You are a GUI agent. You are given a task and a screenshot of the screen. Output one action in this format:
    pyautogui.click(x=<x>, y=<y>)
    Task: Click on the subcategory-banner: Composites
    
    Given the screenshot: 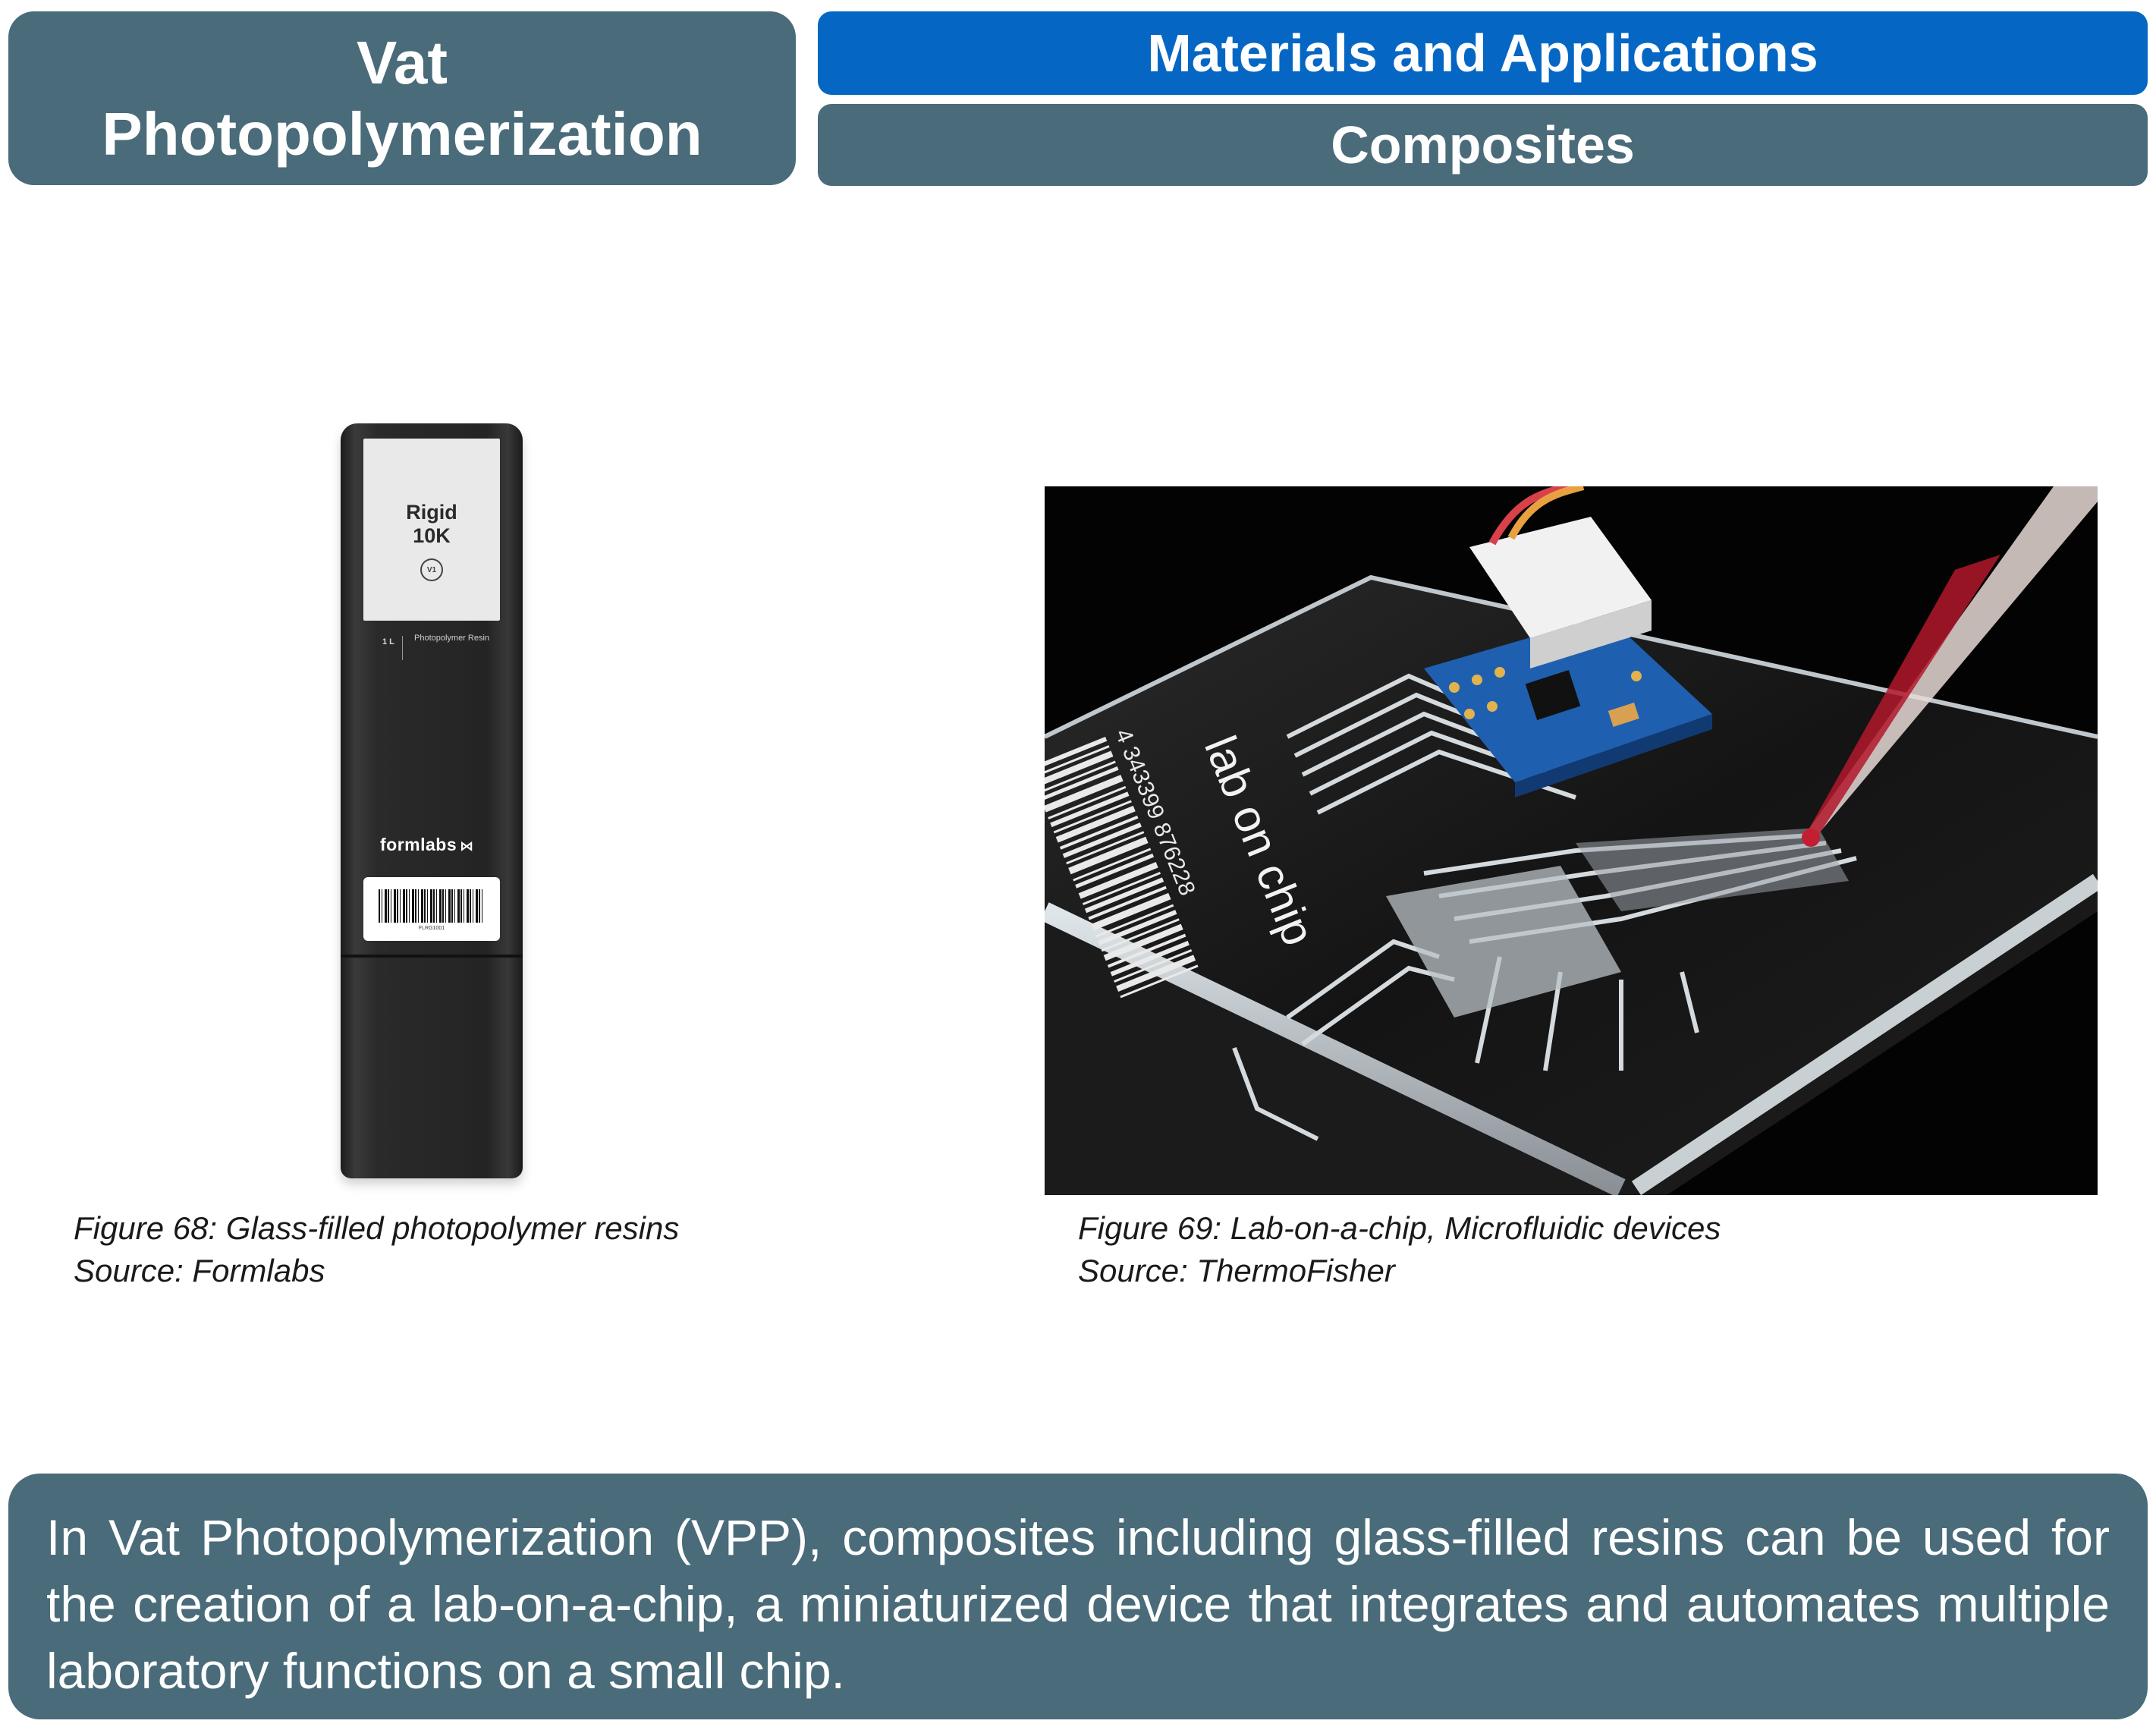 What is the action you would take?
    pyautogui.click(x=1483, y=145)
    